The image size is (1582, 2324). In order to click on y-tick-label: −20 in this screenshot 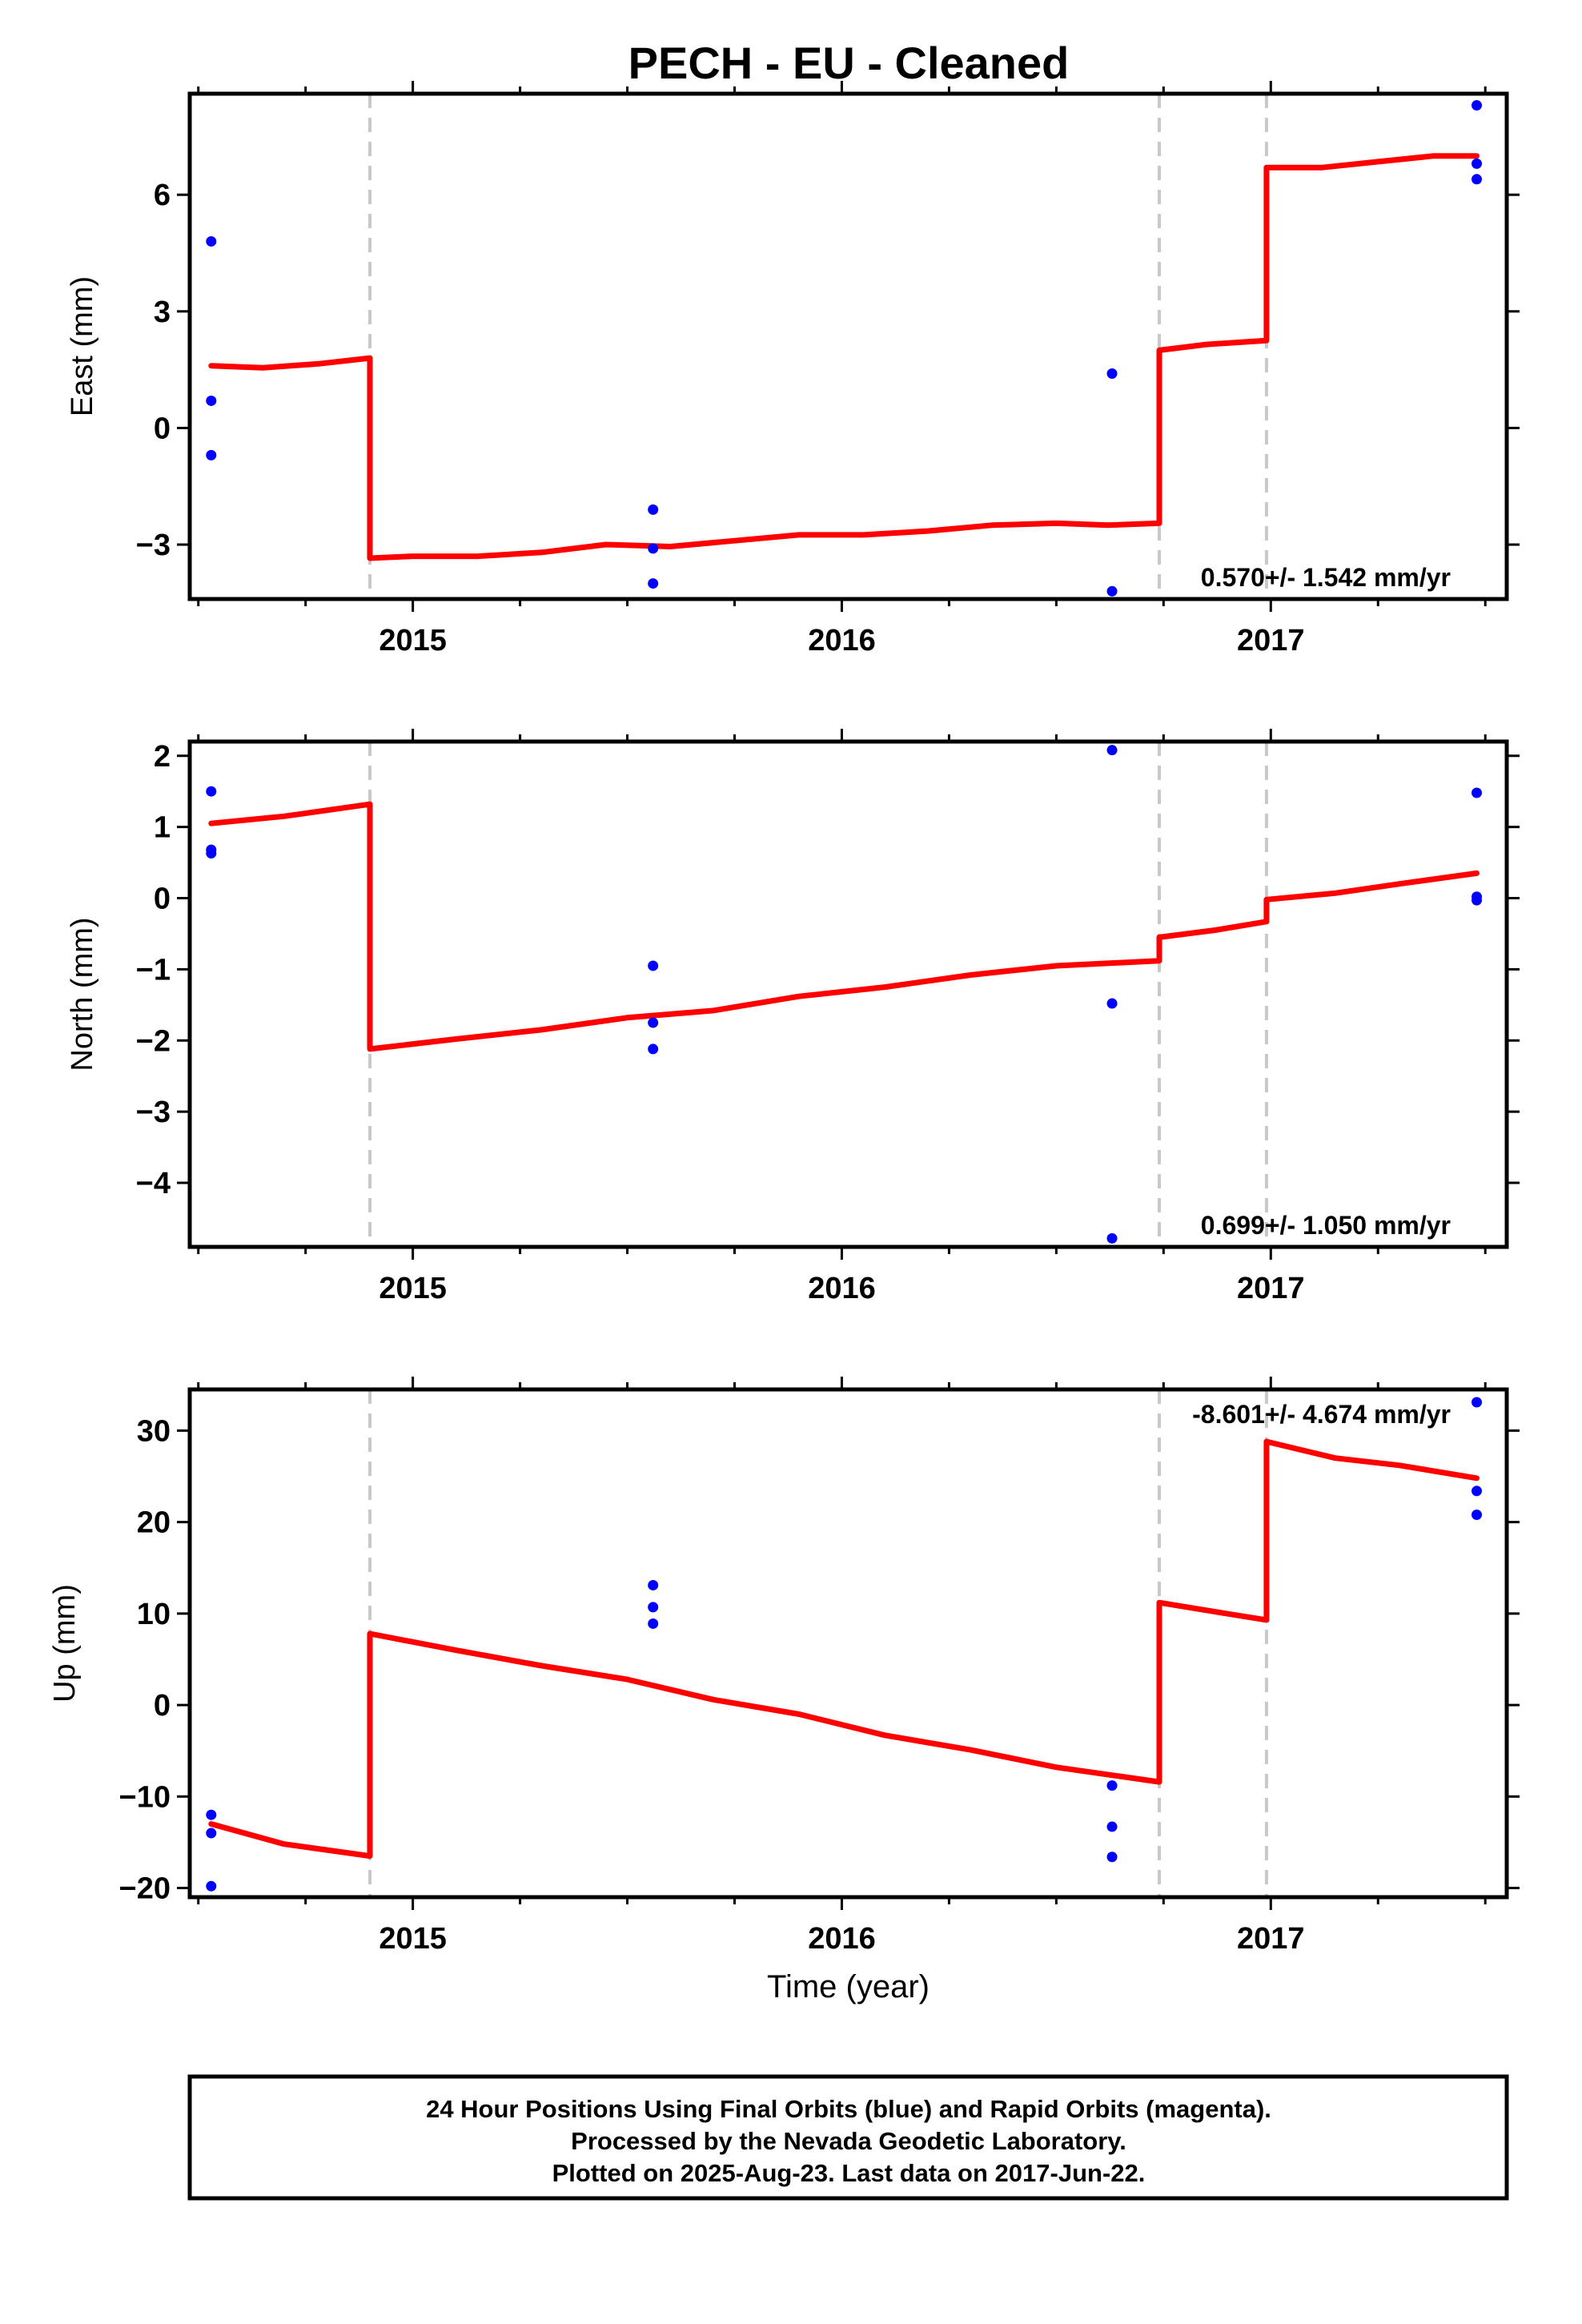, I will do `click(145, 1889)`.